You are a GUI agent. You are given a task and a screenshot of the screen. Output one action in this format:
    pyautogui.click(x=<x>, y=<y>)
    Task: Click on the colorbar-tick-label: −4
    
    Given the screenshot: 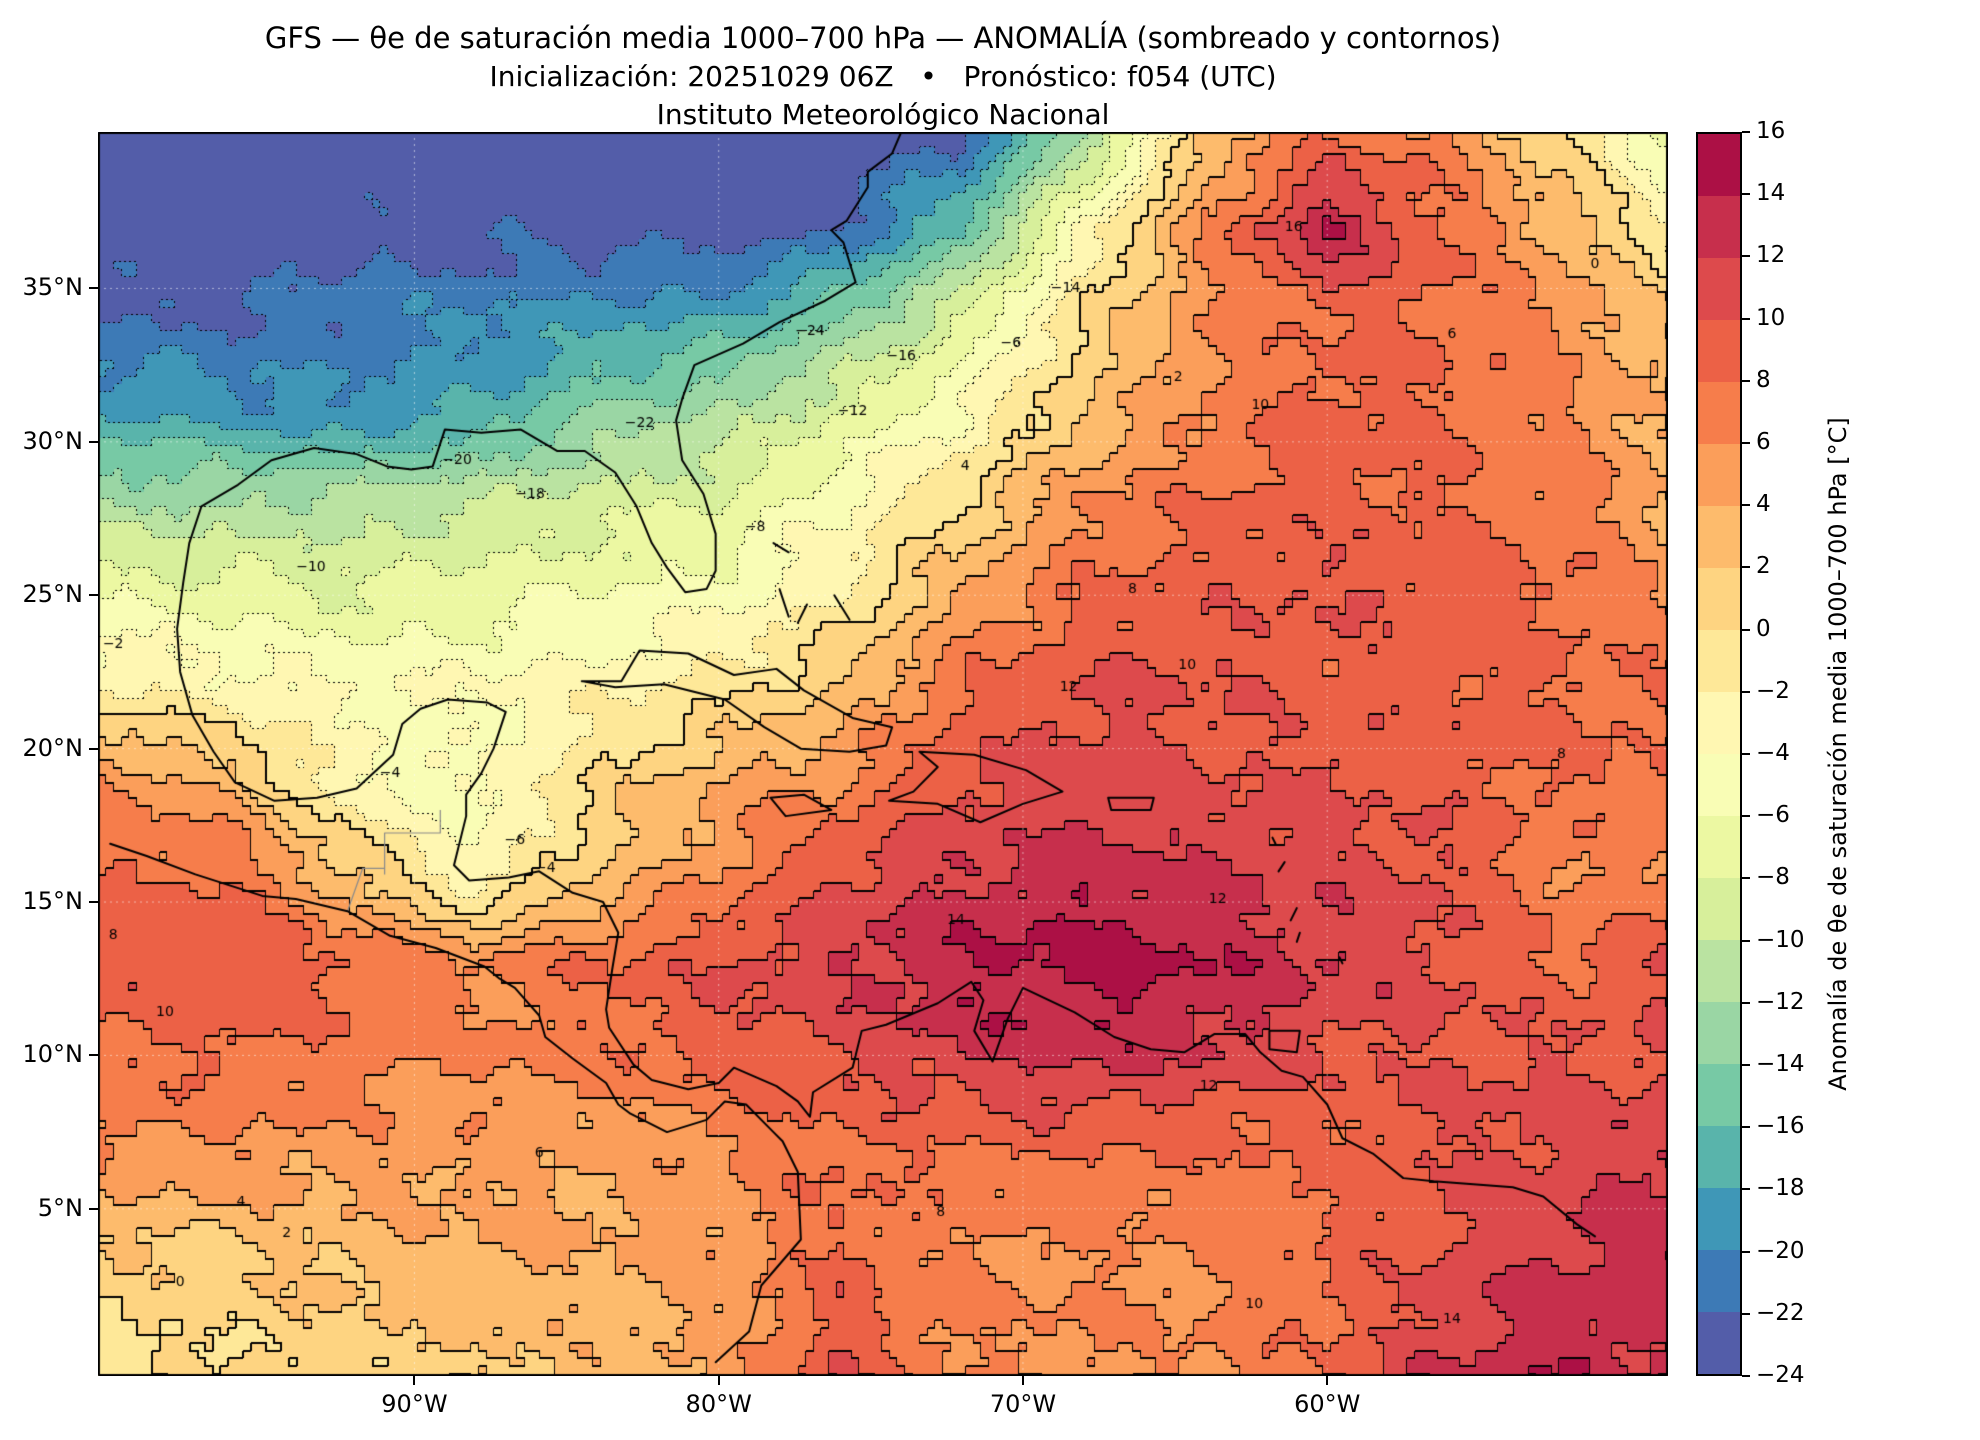 What is the action you would take?
    pyautogui.click(x=1773, y=753)
    